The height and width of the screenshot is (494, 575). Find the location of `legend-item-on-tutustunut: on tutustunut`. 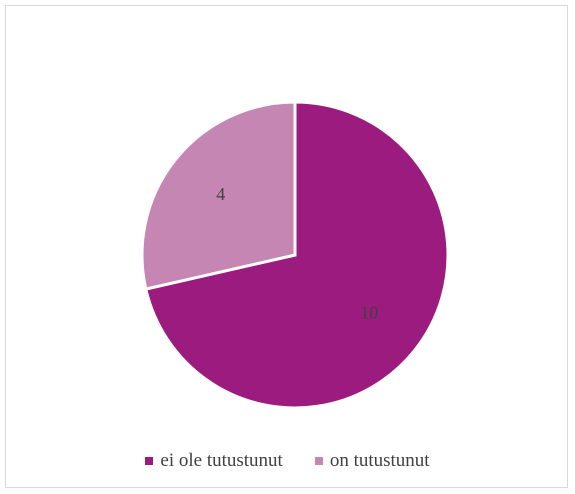

legend-item-on-tutustunut: on tutustunut is located at coordinates (372, 461).